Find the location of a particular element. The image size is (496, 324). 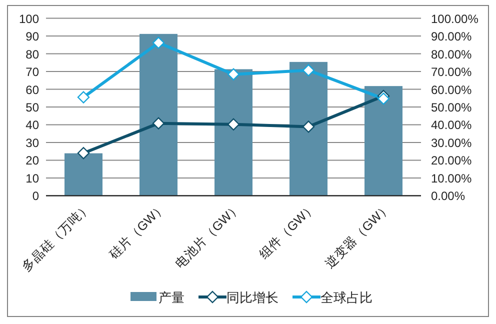

y-tick-label: 100 is located at coordinates (29, 19).